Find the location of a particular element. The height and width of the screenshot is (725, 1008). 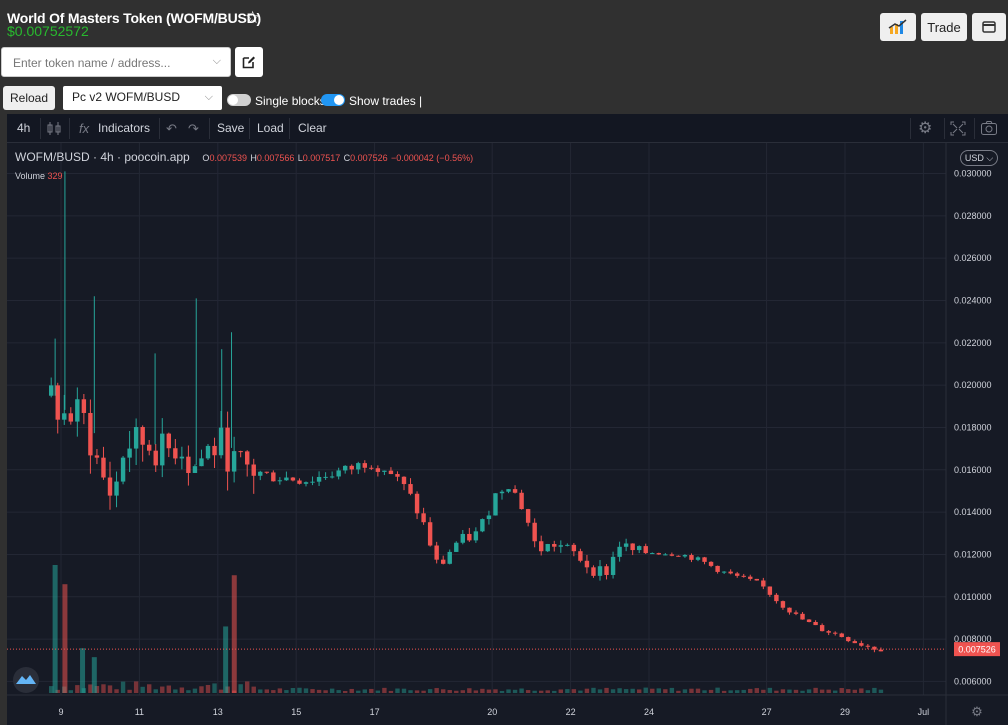

settings-gear-icon: ⚙ is located at coordinates (925, 128).